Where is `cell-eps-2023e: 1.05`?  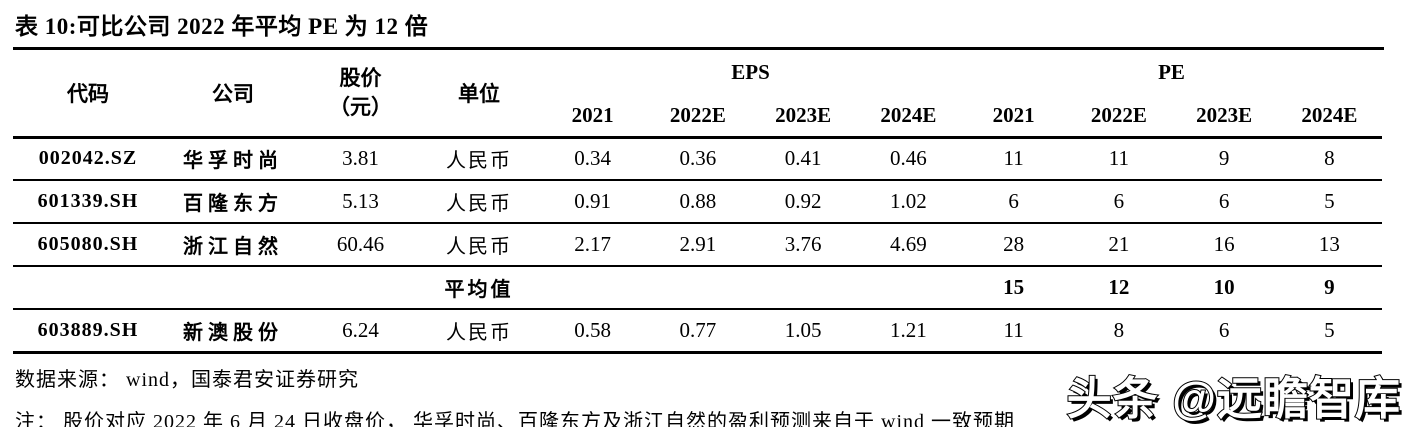 cell-eps-2023e: 1.05 is located at coordinates (803, 331).